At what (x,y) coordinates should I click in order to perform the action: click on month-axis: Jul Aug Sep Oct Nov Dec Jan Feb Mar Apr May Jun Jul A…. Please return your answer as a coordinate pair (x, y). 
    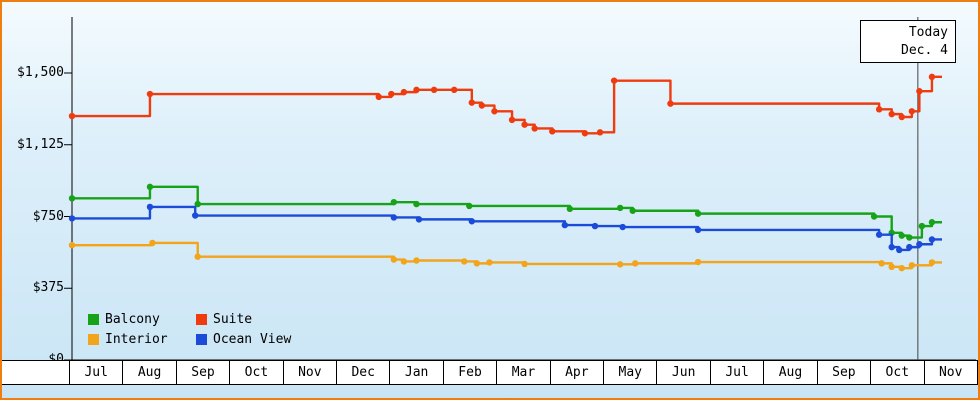
    Looking at the image, I should click on (490, 372).